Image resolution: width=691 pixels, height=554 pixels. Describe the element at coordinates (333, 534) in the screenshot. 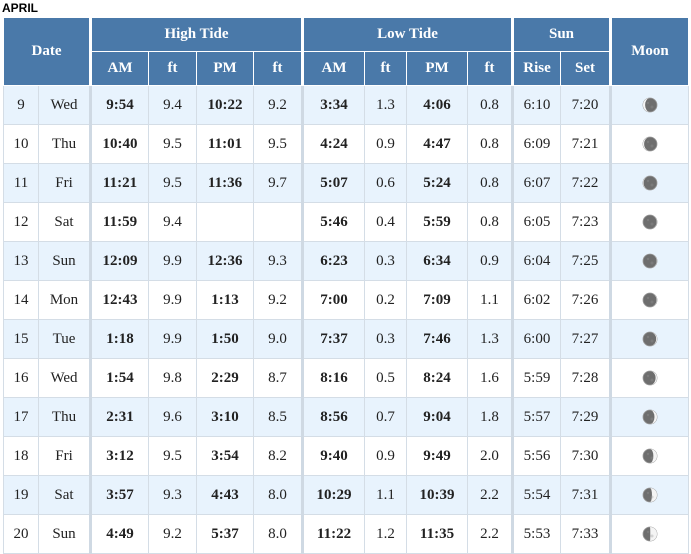

I see `low-am-time: 11:22` at that location.